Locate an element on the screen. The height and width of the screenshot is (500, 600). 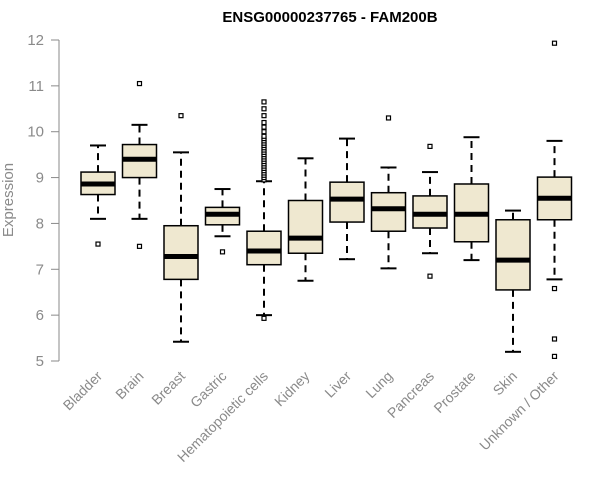
y-tick-label: 12 is located at coordinates (35, 40).